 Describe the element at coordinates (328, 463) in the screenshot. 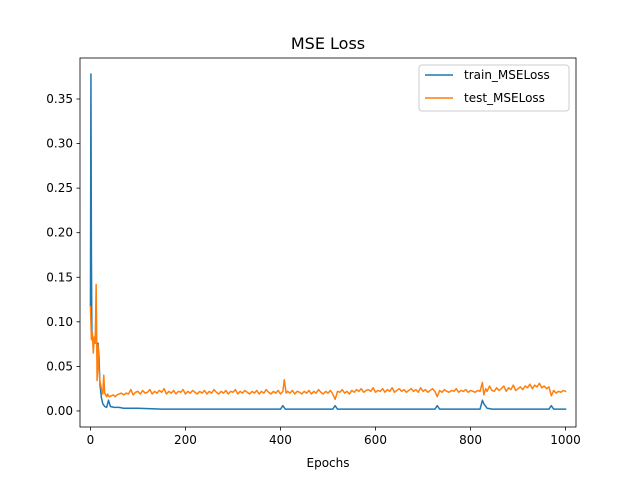

I see `x-axis-label: Epochs` at that location.